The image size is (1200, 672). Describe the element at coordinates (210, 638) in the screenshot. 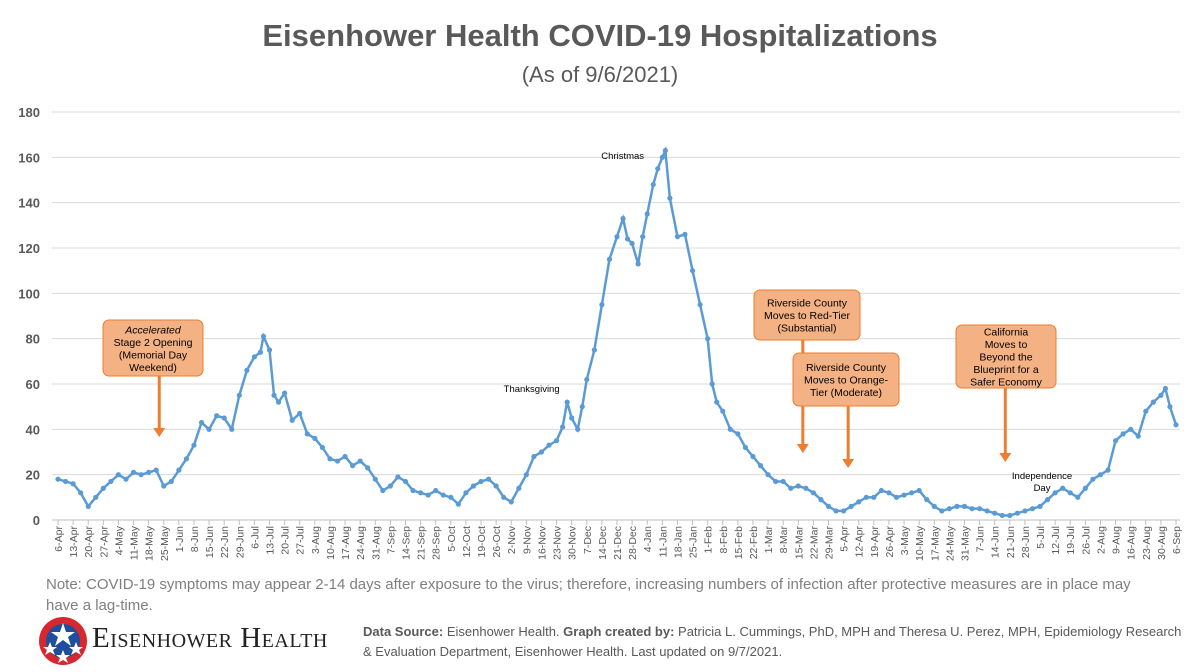

I see `brand-name: Eisenhower Health` at that location.